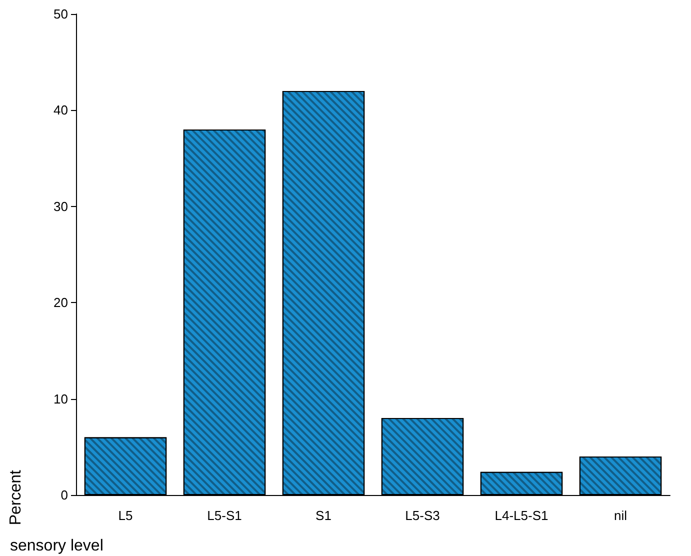 This screenshot has width=691, height=556. I want to click on y-tick-label: 10, so click(61, 398).